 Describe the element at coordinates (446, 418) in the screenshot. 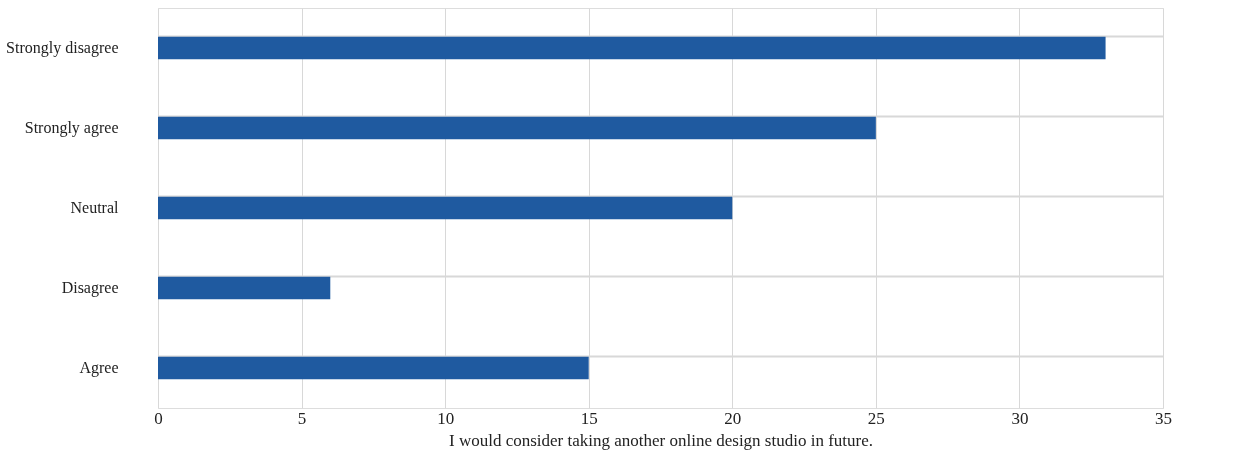

I see `x-tick-label: 10` at that location.